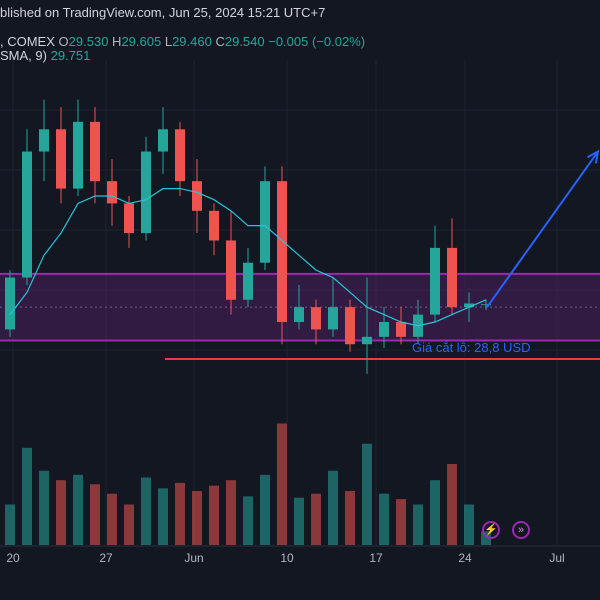 This screenshot has height=600, width=600. Describe the element at coordinates (521, 530) in the screenshot. I see `forward-icon: »` at that location.